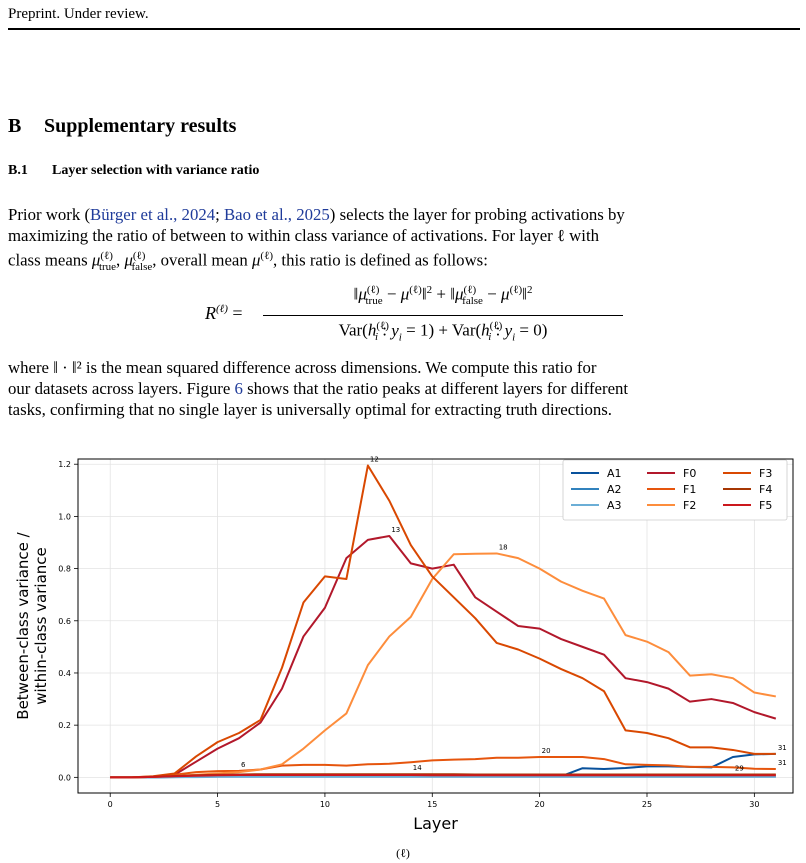 The width and height of the screenshot is (806, 863). What do you see at coordinates (443, 767) in the screenshot?
I see `series-line-f1` at bounding box center [443, 767].